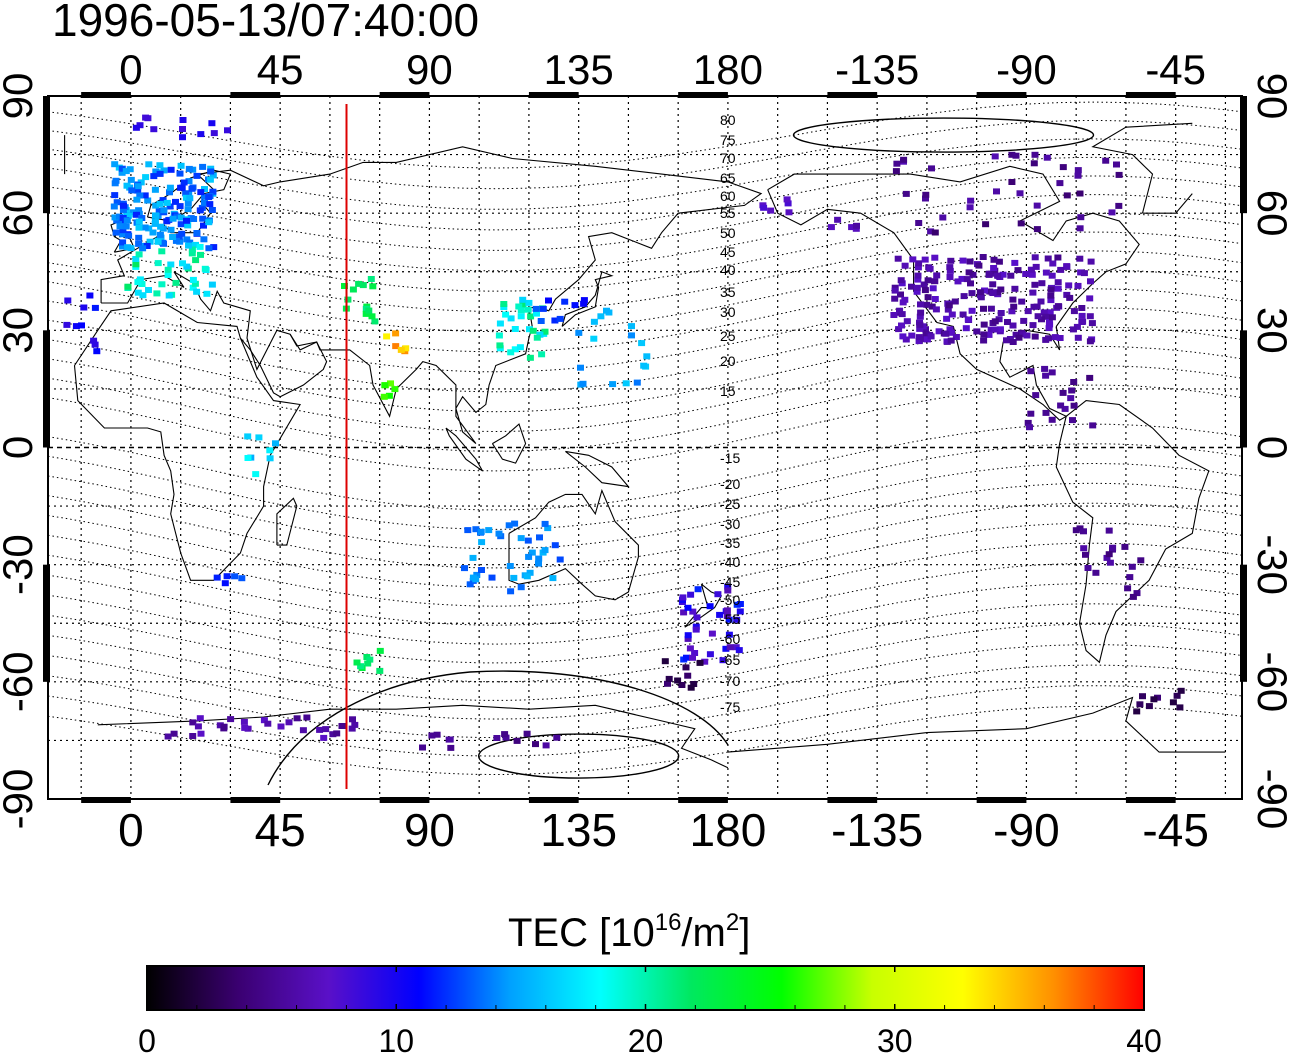 The image size is (1292, 1057). Describe the element at coordinates (46, 389) in the screenshot. I see `frame-band-left` at that location.